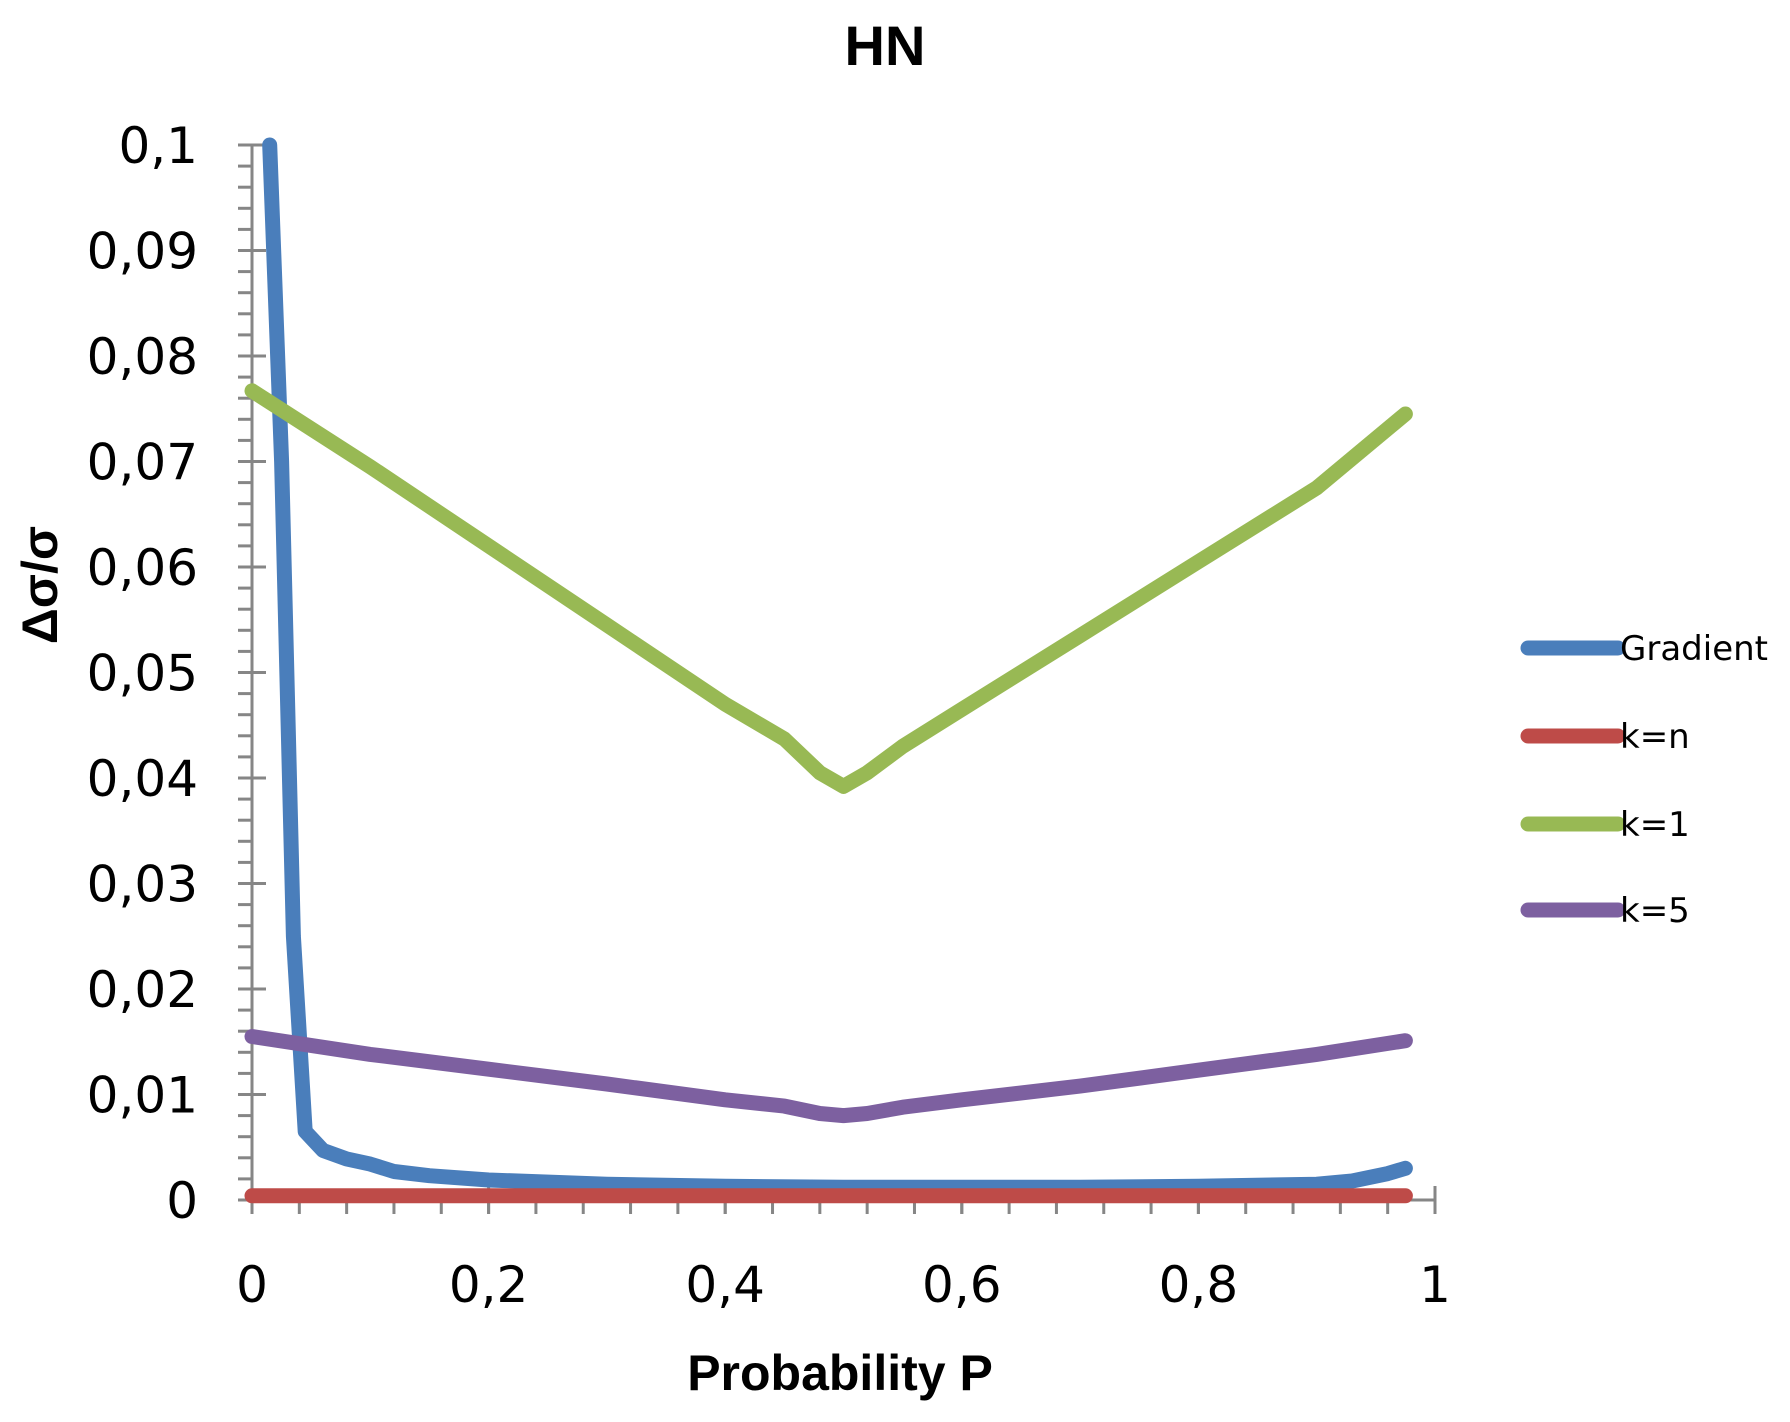 Image resolution: width=1790 pixels, height=1422 pixels. I want to click on y-axis-label: Δσ/σ, so click(40, 585).